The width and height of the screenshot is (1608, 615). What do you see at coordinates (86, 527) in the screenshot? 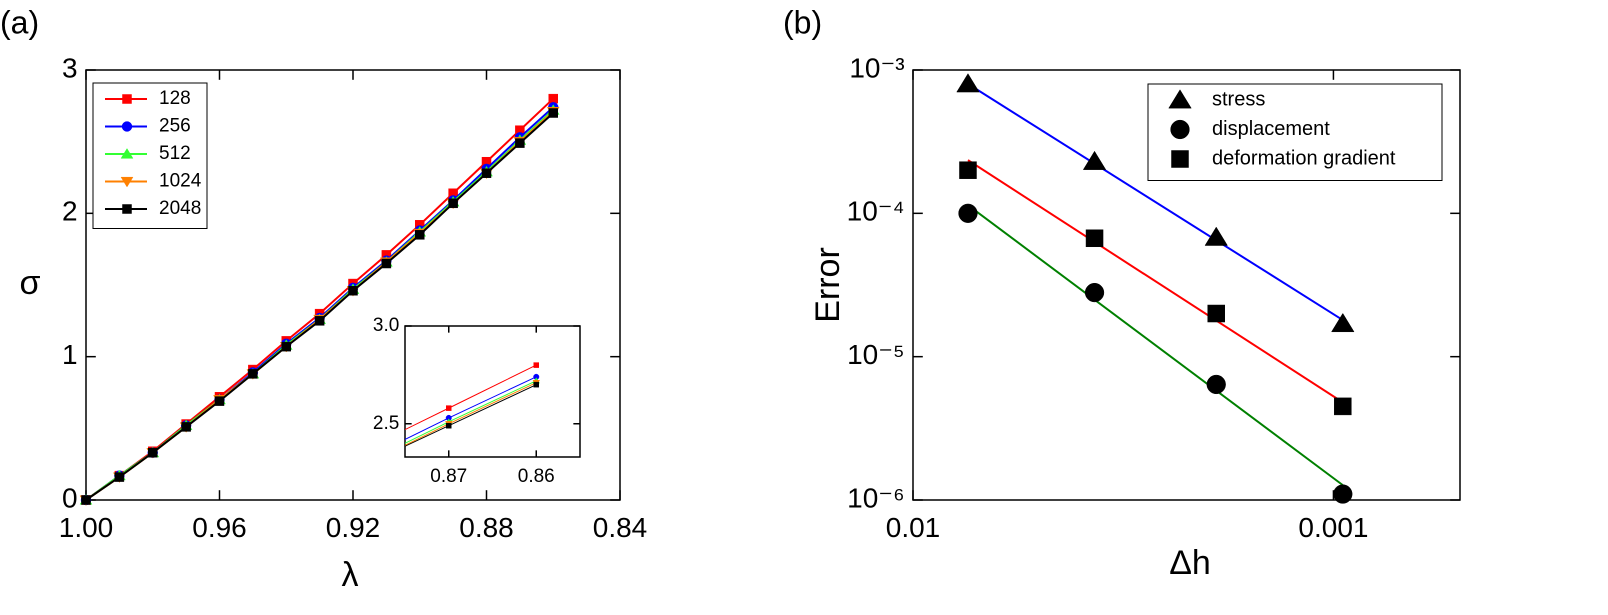
I see `x-tick-label: 1.00` at bounding box center [86, 527].